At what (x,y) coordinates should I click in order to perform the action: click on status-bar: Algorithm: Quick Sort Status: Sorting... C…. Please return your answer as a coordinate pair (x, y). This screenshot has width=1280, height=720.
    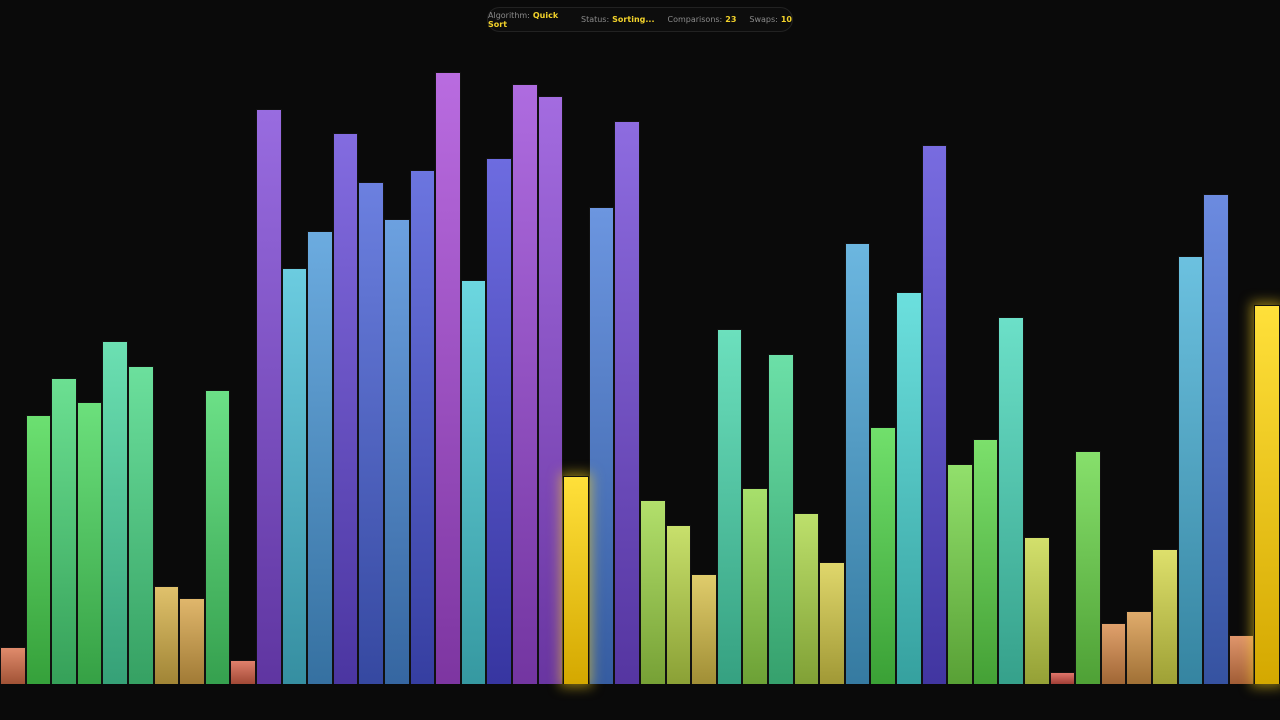
    Looking at the image, I should click on (640, 19).